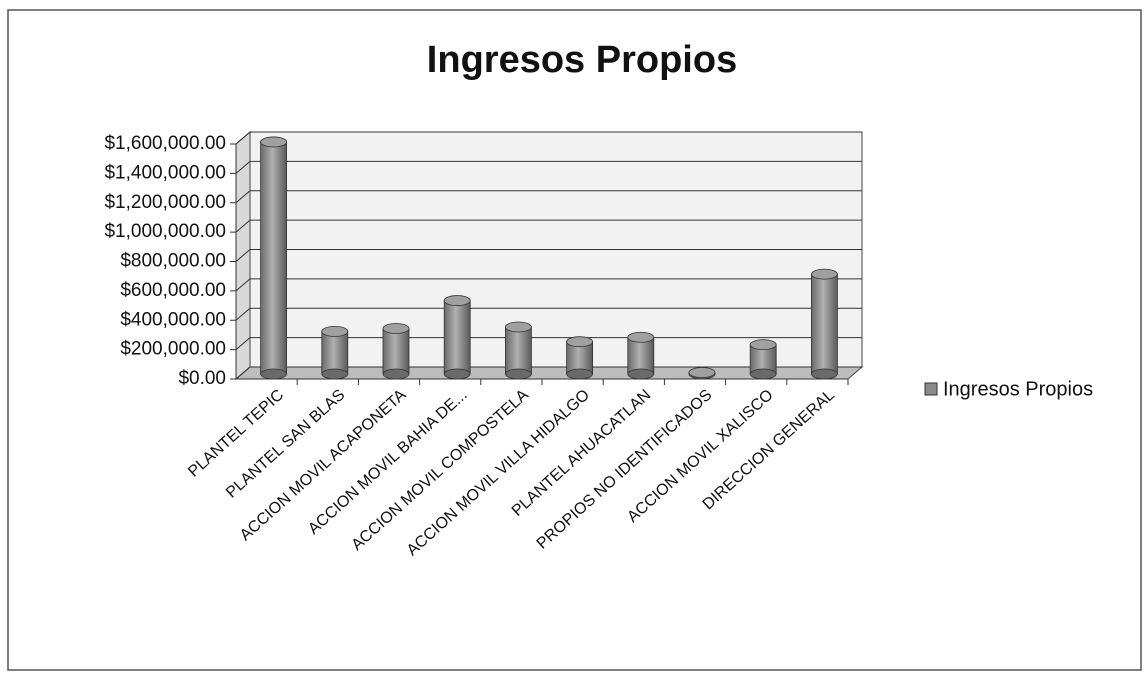 The width and height of the screenshot is (1147, 681). I want to click on y-tick-label: $800,000.00, so click(173, 261).